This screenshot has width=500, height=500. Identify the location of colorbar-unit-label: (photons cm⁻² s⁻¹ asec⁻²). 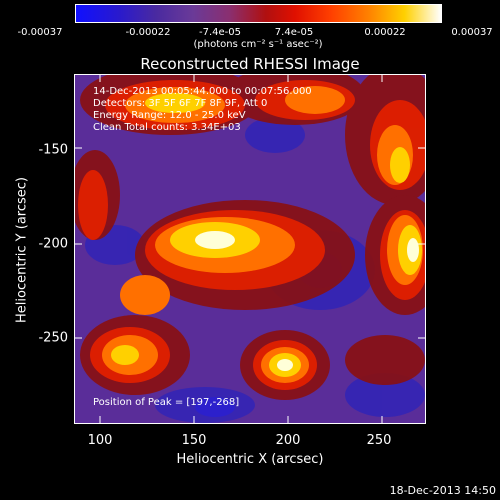
(258, 44).